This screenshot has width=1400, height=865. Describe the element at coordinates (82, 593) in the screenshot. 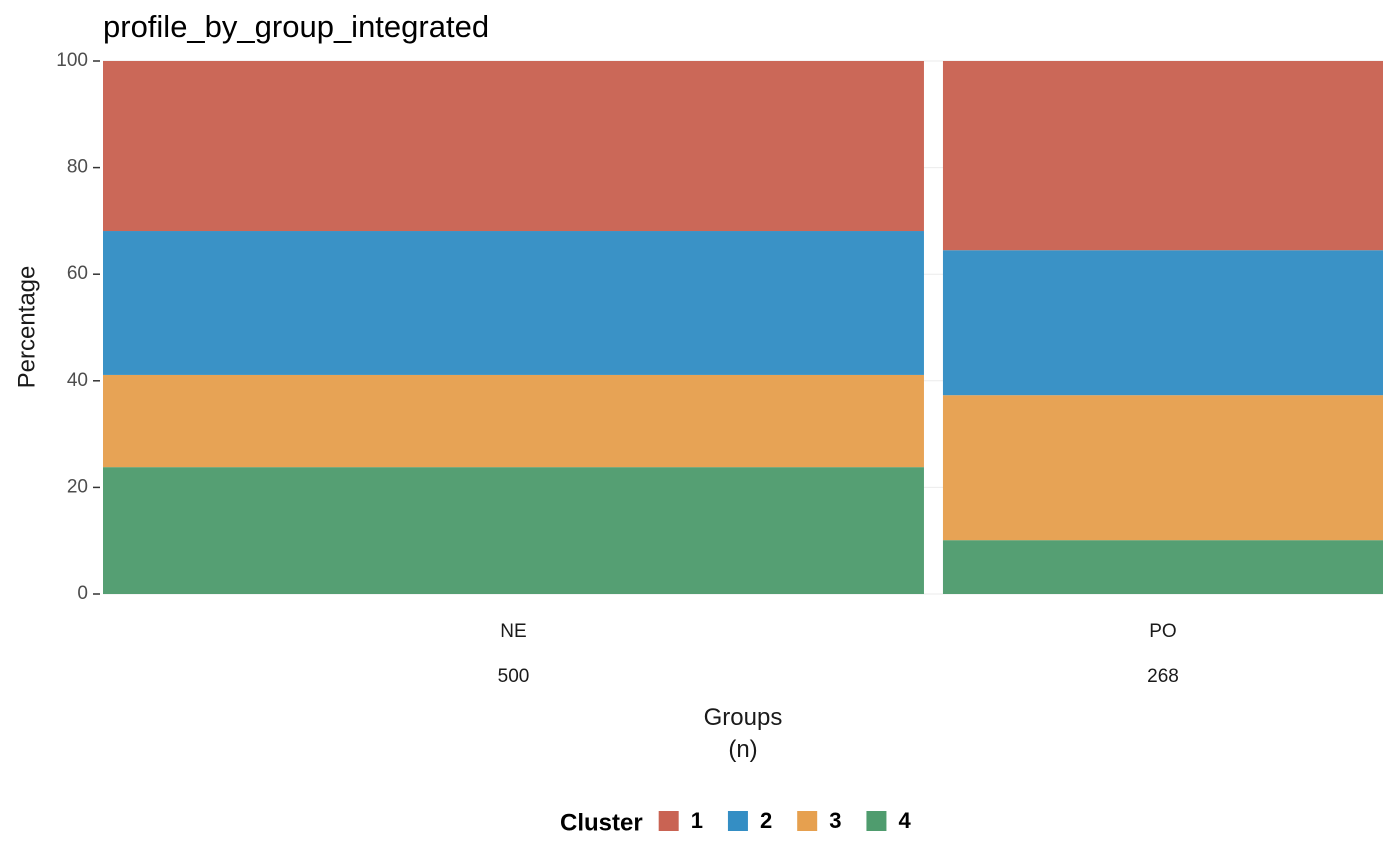

I see `y-tick-label: 0` at that location.